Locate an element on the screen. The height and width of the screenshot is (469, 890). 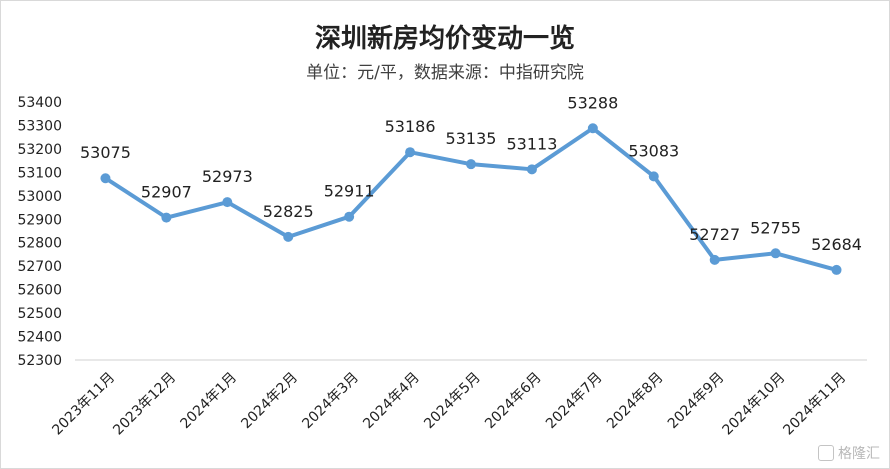
data-label: 52911 is located at coordinates (349, 191).